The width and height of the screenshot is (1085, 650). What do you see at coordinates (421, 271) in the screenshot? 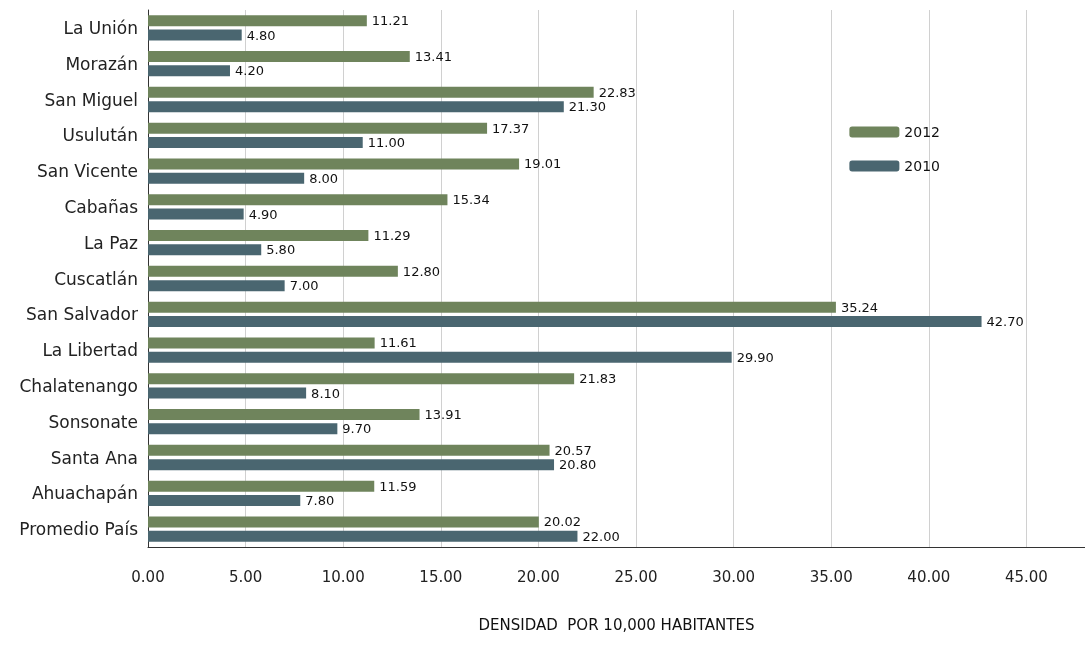
I see `data-label: 12.80` at bounding box center [421, 271].